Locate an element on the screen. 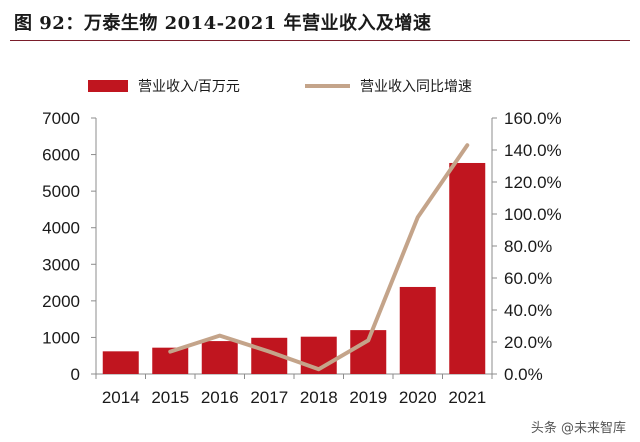  left-tick-label: 5000 is located at coordinates (61, 191).